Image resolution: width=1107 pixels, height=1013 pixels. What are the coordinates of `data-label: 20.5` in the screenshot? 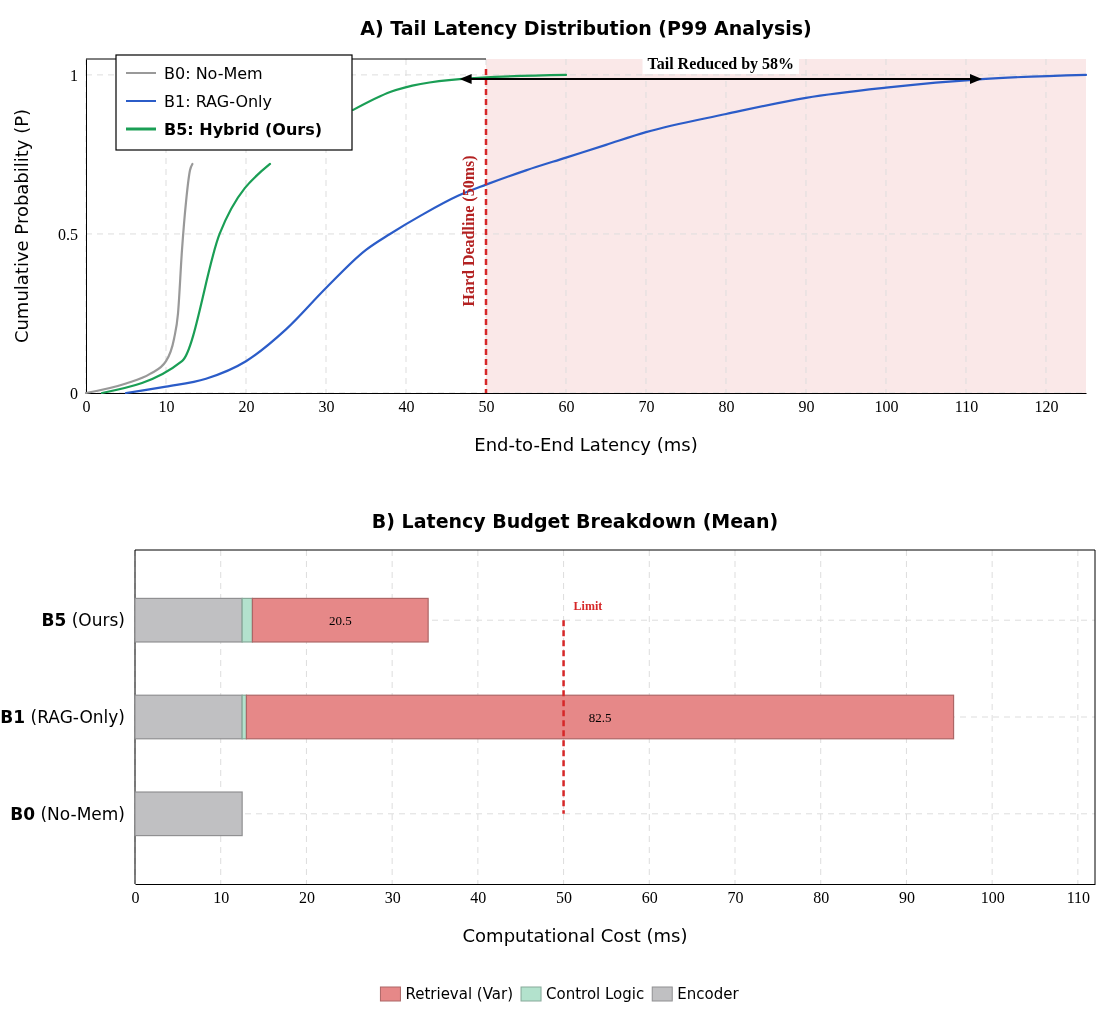 It's located at (340, 621).